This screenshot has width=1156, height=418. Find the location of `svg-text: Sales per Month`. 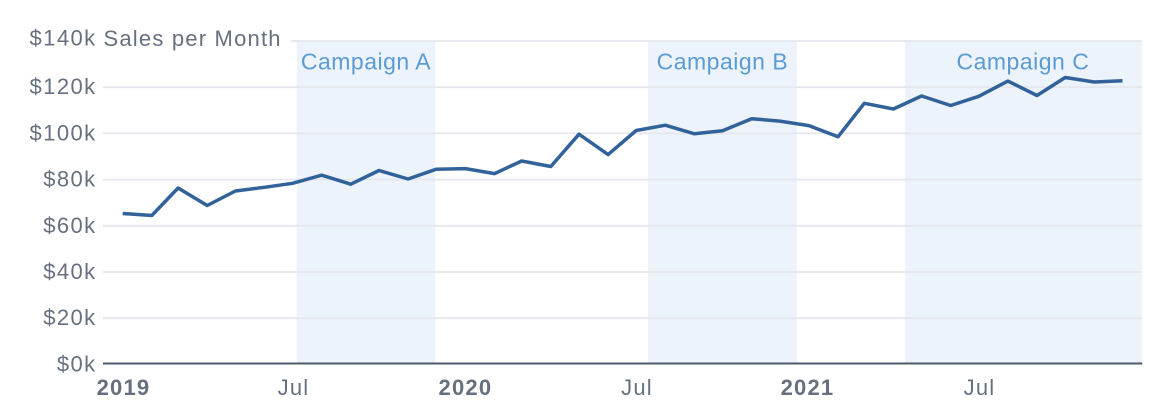

svg-text: Sales per Month is located at coordinates (193, 38).